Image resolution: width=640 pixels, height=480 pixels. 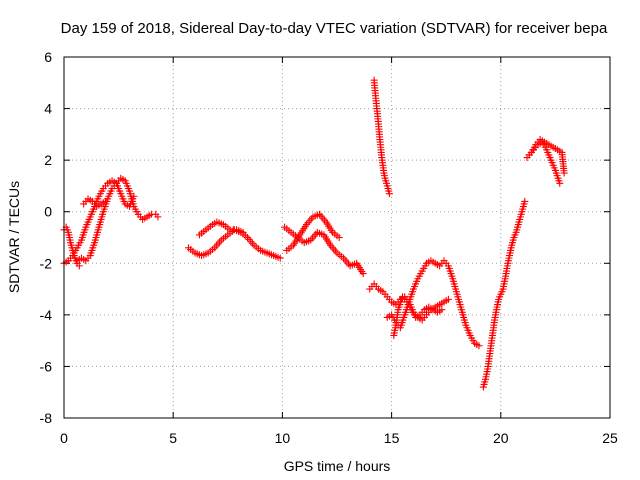 What do you see at coordinates (46, 315) in the screenshot?
I see `y-tick-label: -4` at bounding box center [46, 315].